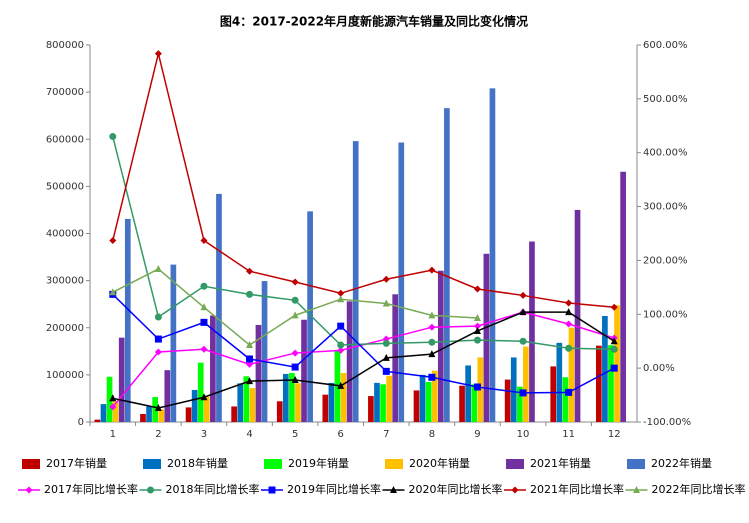 This screenshot has height=523, width=749. What do you see at coordinates (341, 434) in the screenshot?
I see `x-tick-label: 6` at bounding box center [341, 434].